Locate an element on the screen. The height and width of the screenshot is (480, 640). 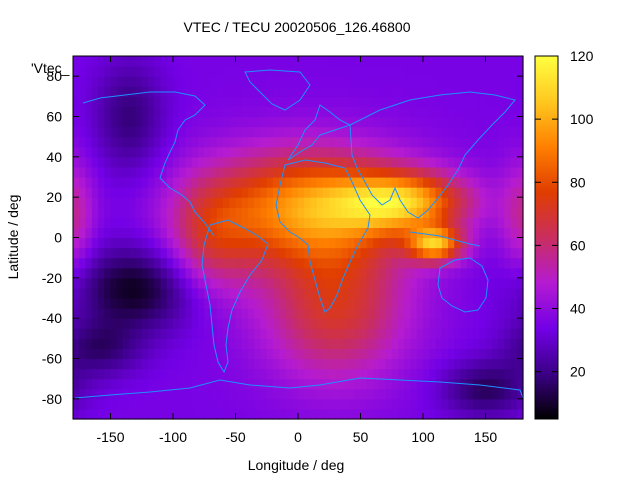
x-tick-label: -100 is located at coordinates (173, 437).